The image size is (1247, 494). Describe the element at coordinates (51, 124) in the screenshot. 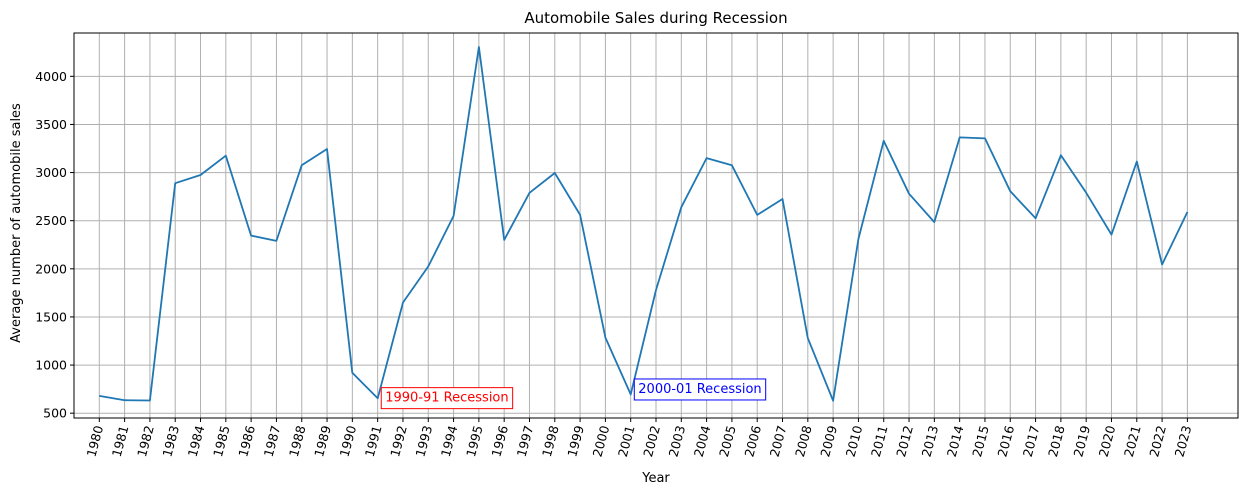

I see `y-tick-label: 3500` at that location.